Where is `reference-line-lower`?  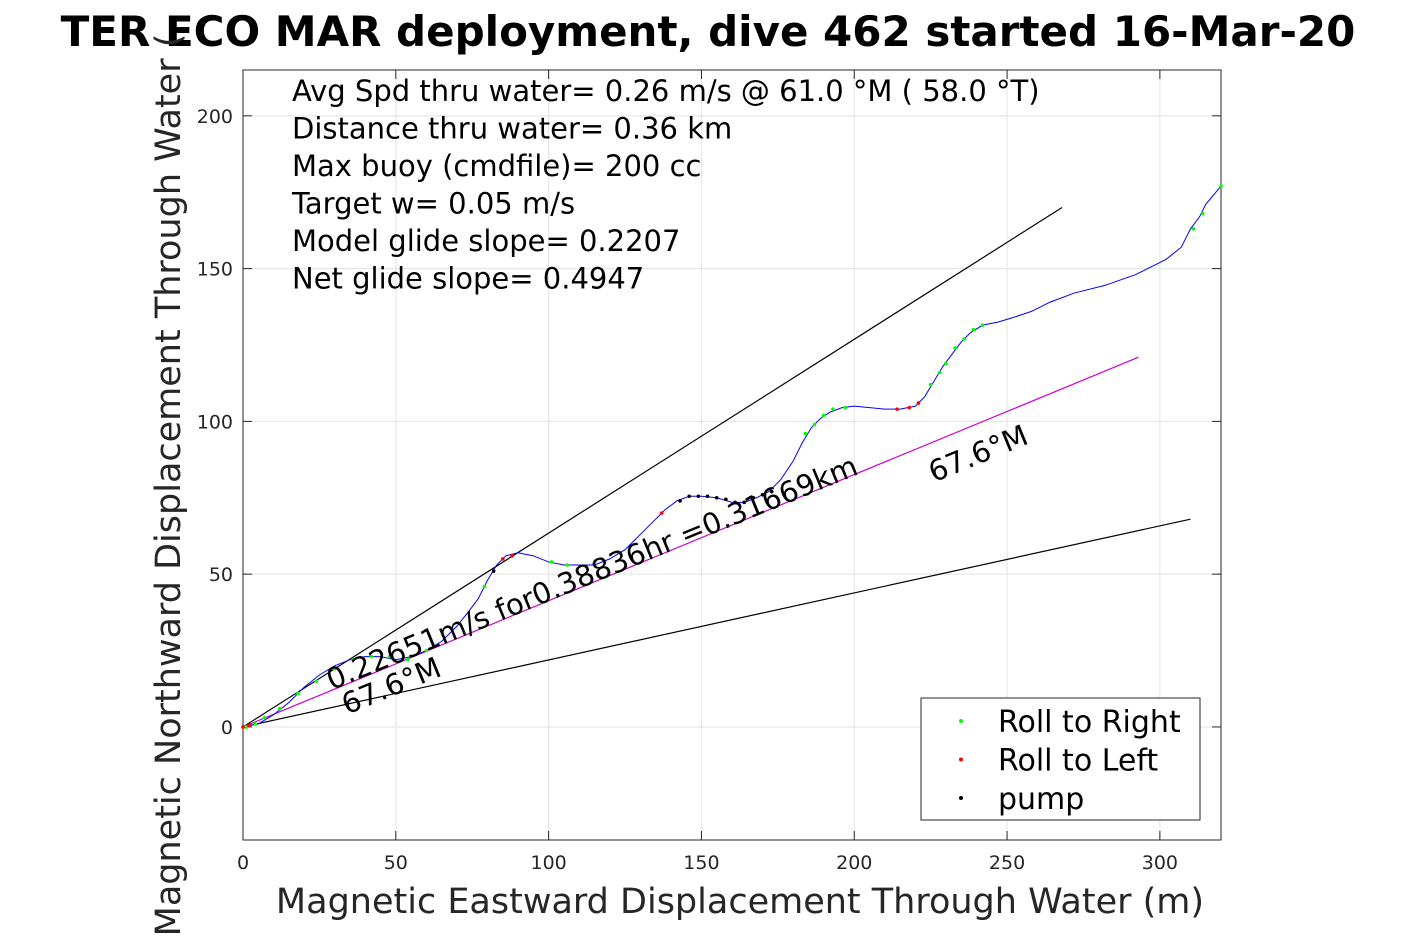
reference-line-lower is located at coordinates (716, 623).